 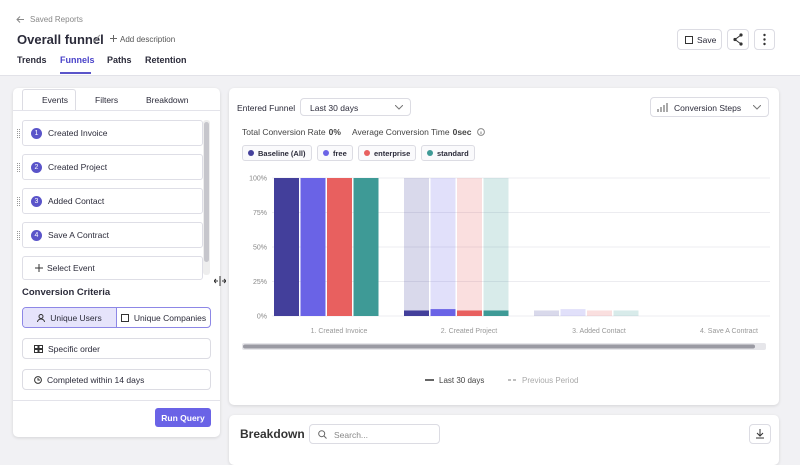 I want to click on legend-label: Baseline (All), so click(x=282, y=153).